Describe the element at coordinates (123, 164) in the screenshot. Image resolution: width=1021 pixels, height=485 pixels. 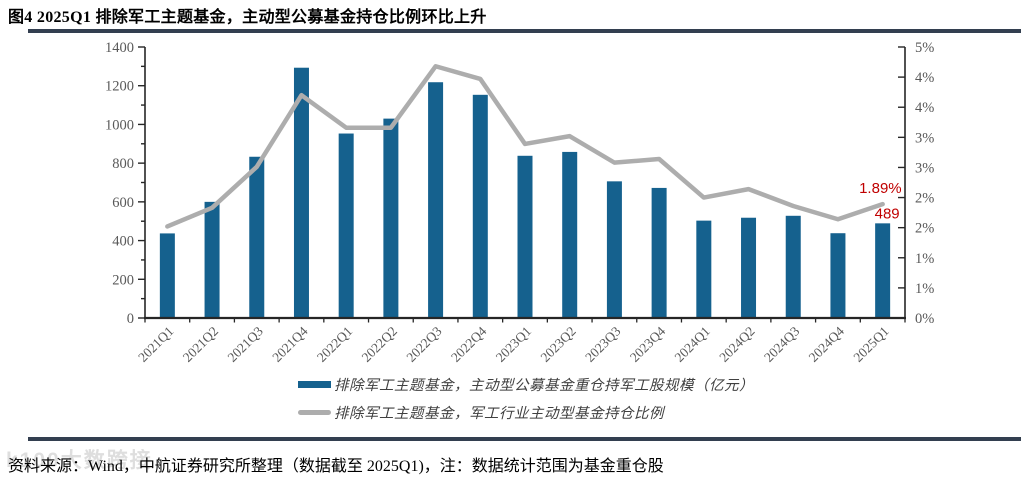
I see `left-axis-tick-label: 800` at that location.